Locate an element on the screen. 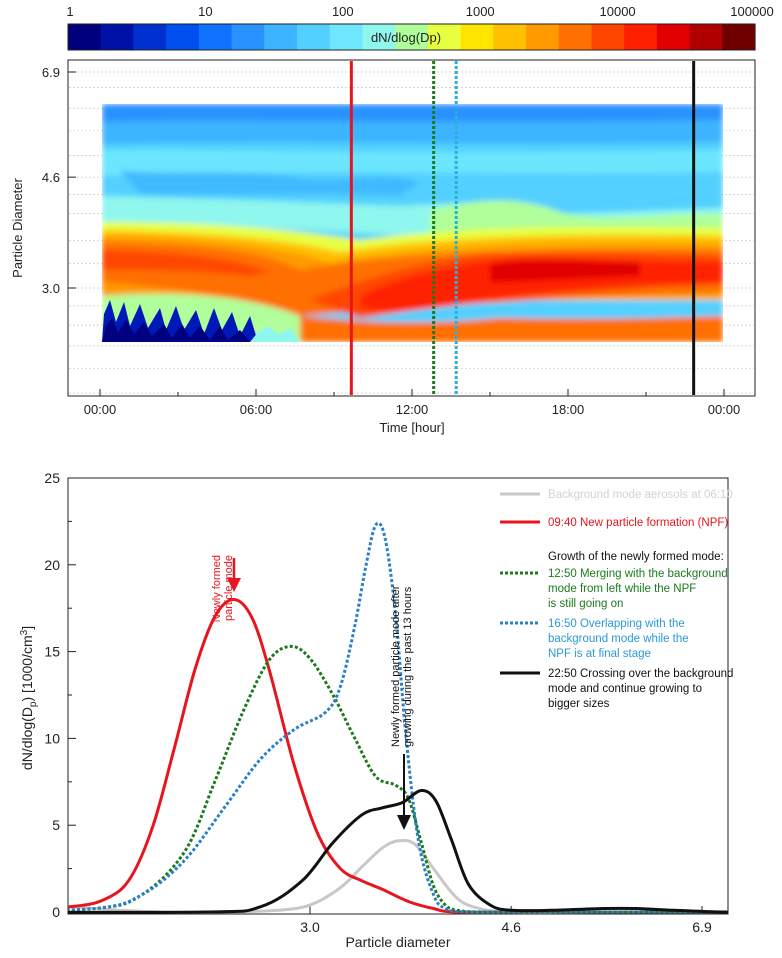 This screenshot has height=958, width=782. legend-entry-text: 16:50 Overlapping with the is located at coordinates (616, 624).